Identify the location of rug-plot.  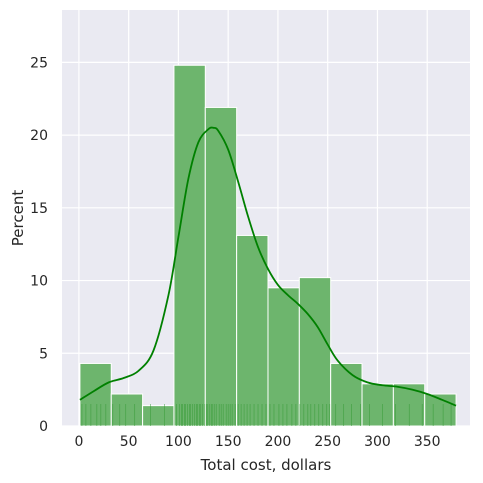
(266, 415).